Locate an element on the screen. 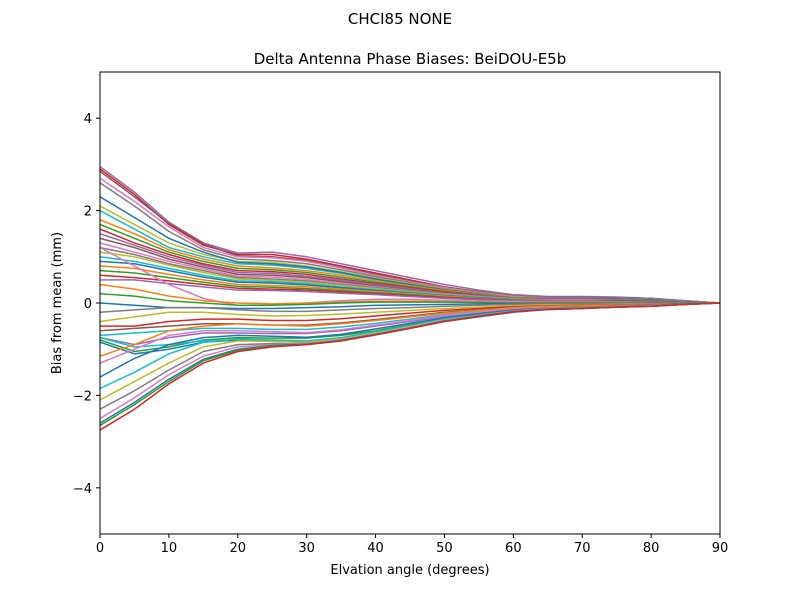 This screenshot has height=600, width=800. x-tick-label: 0 is located at coordinates (100, 548).